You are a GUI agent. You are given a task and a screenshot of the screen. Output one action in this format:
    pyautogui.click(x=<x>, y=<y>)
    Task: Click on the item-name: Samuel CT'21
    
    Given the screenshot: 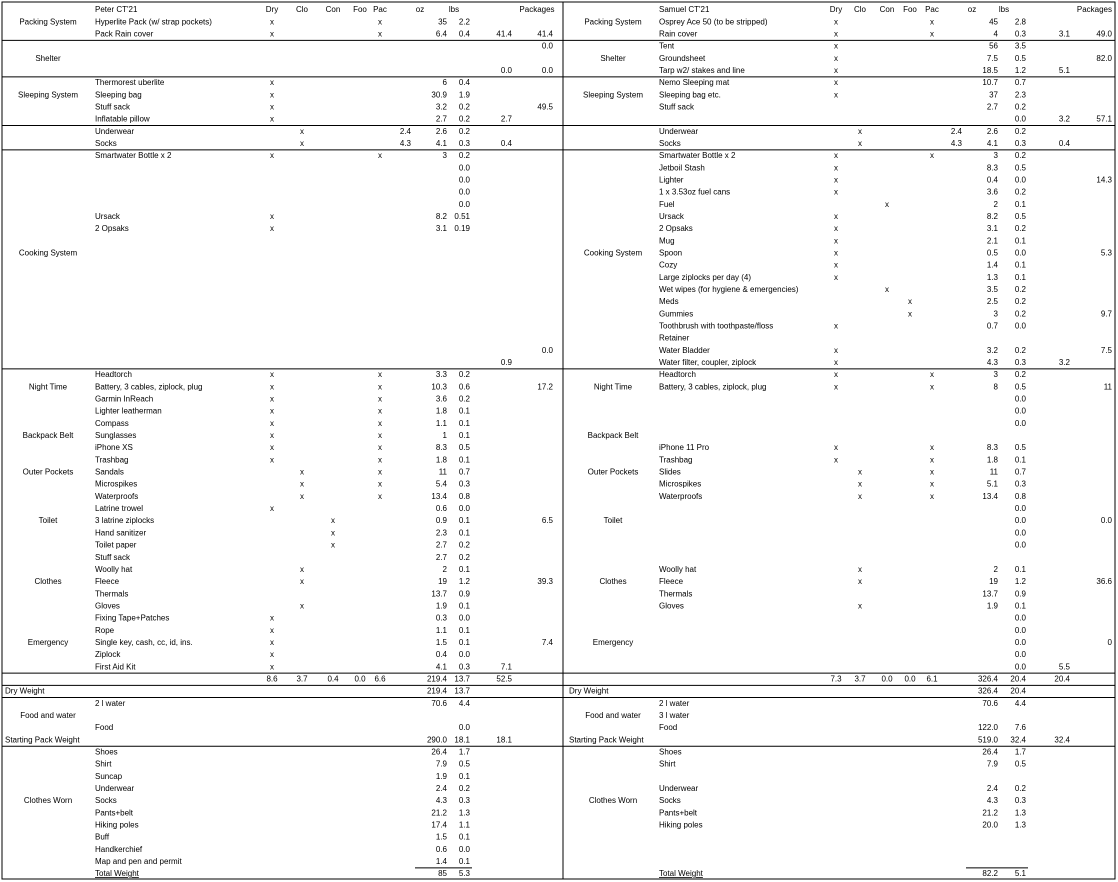 What is the action you would take?
    pyautogui.click(x=684, y=9)
    